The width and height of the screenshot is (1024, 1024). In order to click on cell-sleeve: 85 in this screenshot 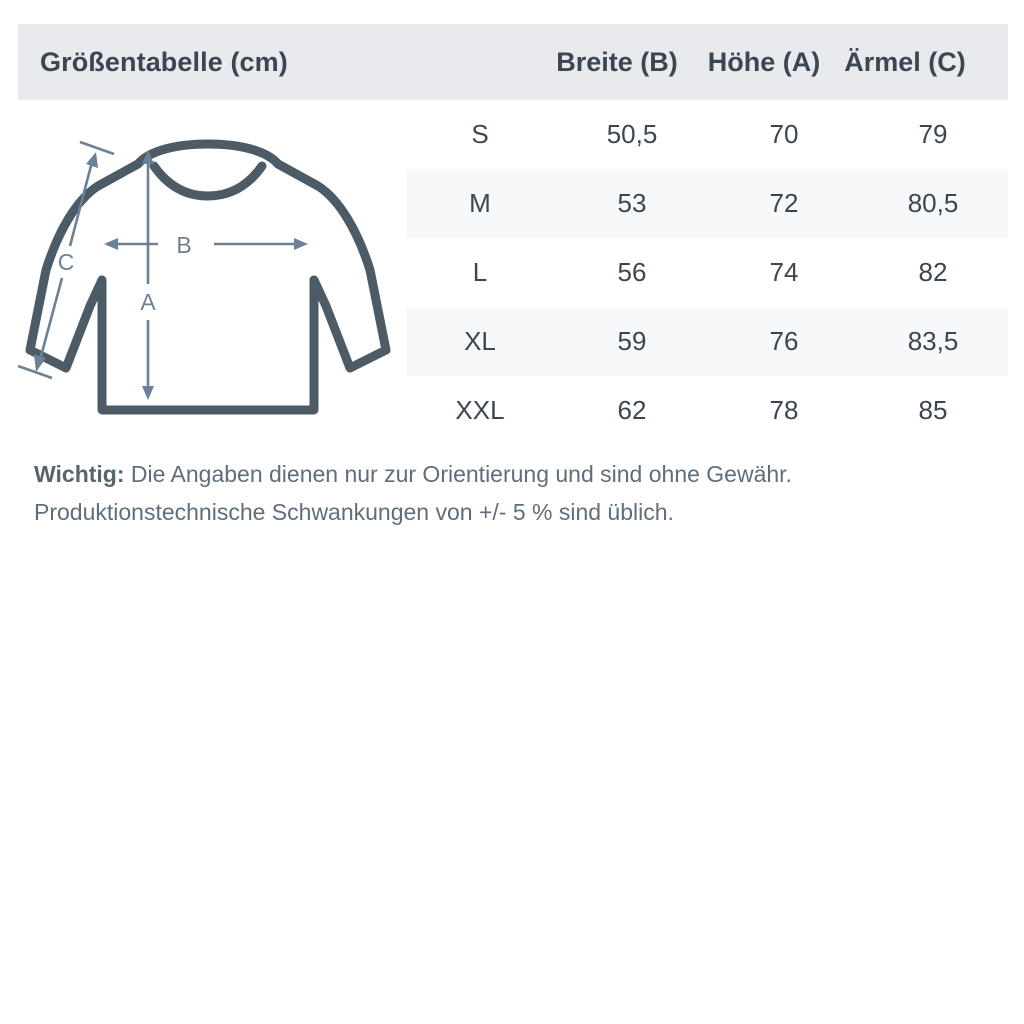, I will do `click(933, 410)`.